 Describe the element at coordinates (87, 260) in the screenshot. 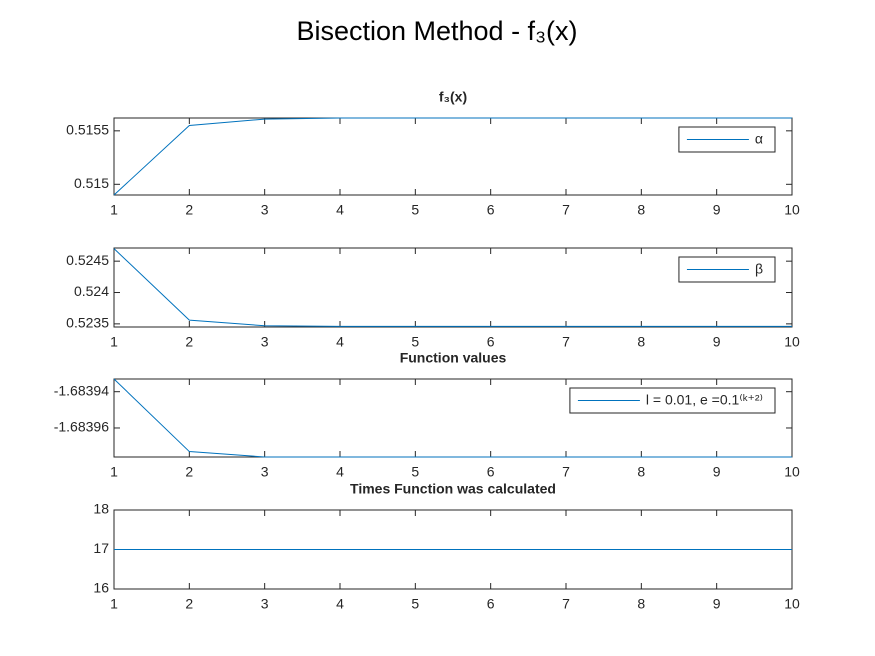

I see `y-tick-label: 0.5245` at that location.